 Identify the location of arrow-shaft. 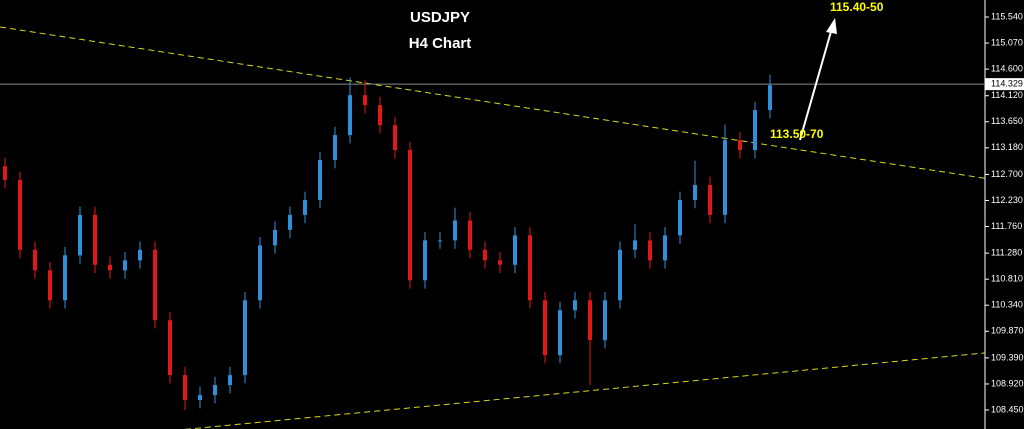
(816, 84).